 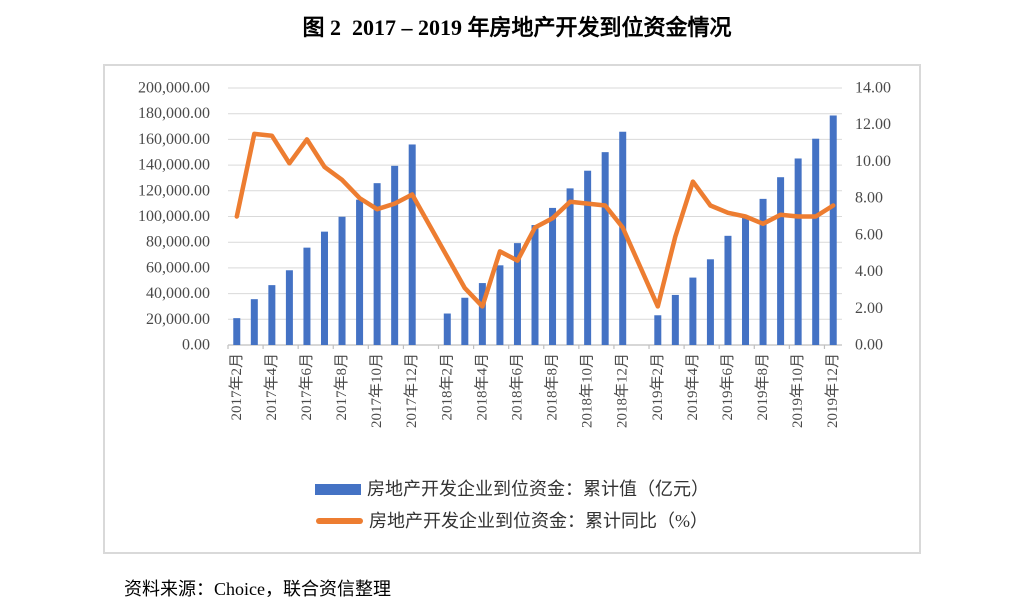 What do you see at coordinates (236, 387) in the screenshot?
I see `svg-text: 2017年2月` at bounding box center [236, 387].